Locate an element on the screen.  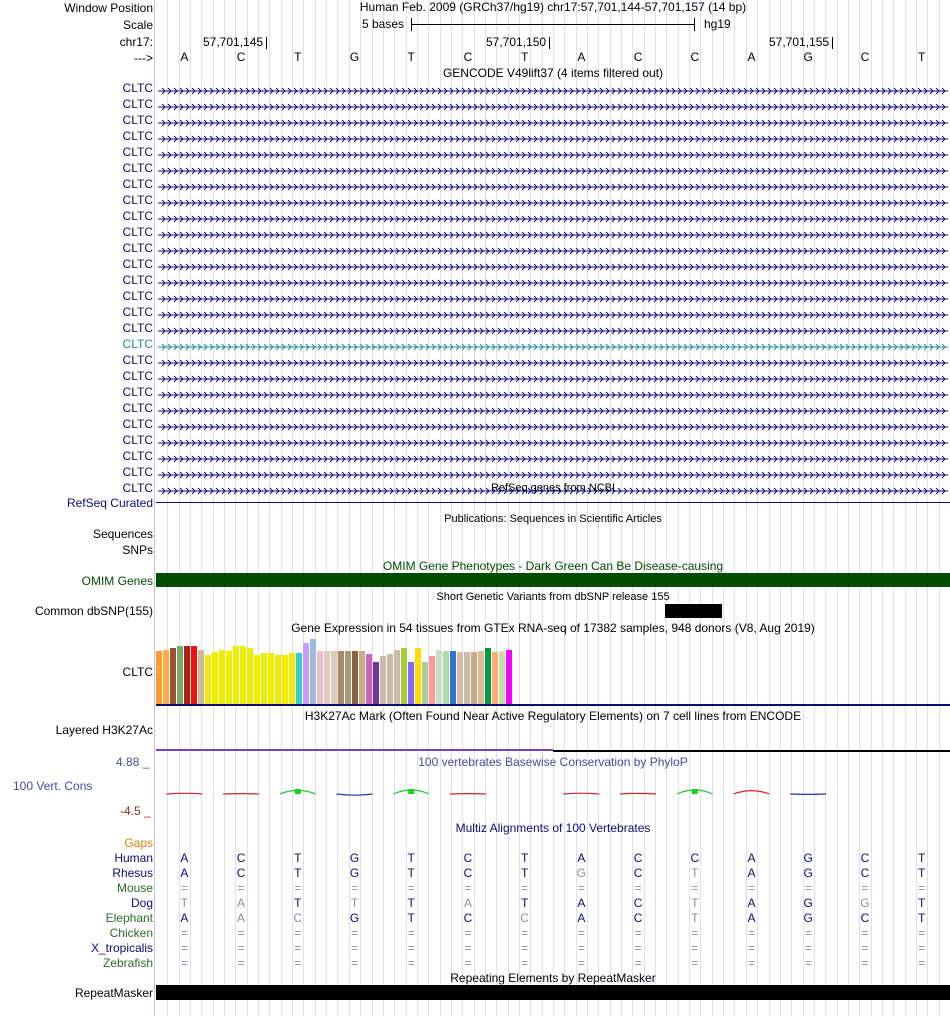
gtex-bar-chart is located at coordinates (346, 670).